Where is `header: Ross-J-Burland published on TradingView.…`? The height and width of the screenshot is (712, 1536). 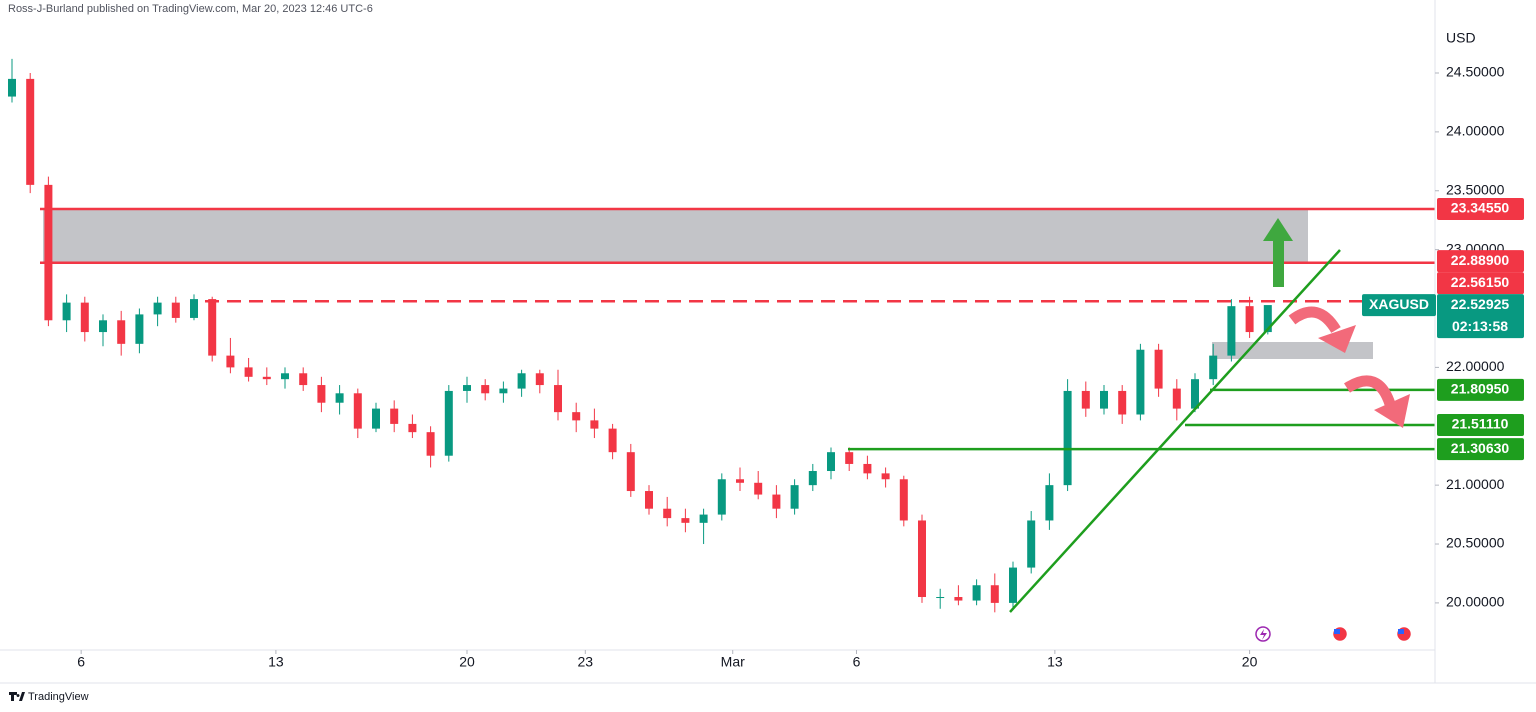
header: Ross-J-Burland published on TradingView.… is located at coordinates (190, 9).